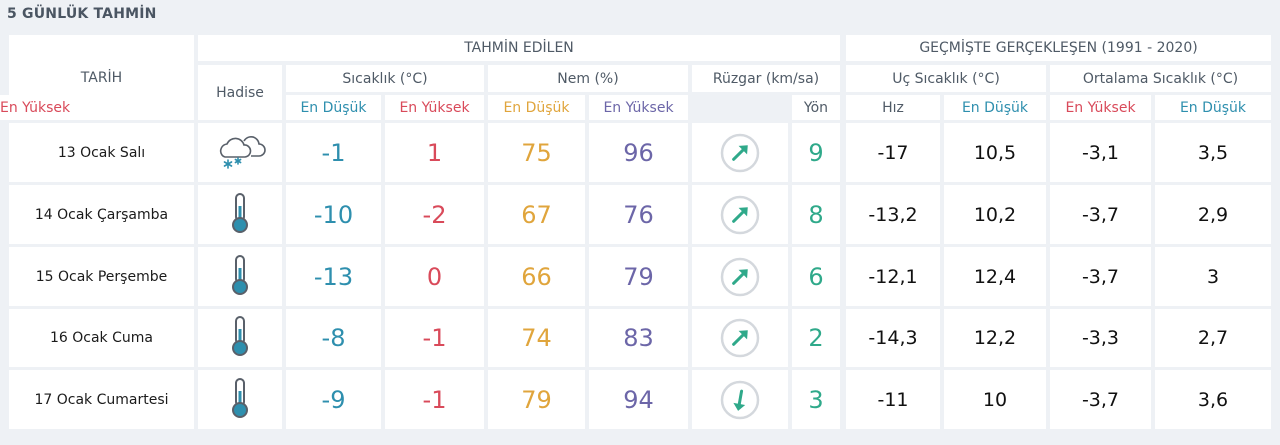 Image resolution: width=1280 pixels, height=445 pixels. I want to click on average-min-value: -3,3, so click(1100, 338).